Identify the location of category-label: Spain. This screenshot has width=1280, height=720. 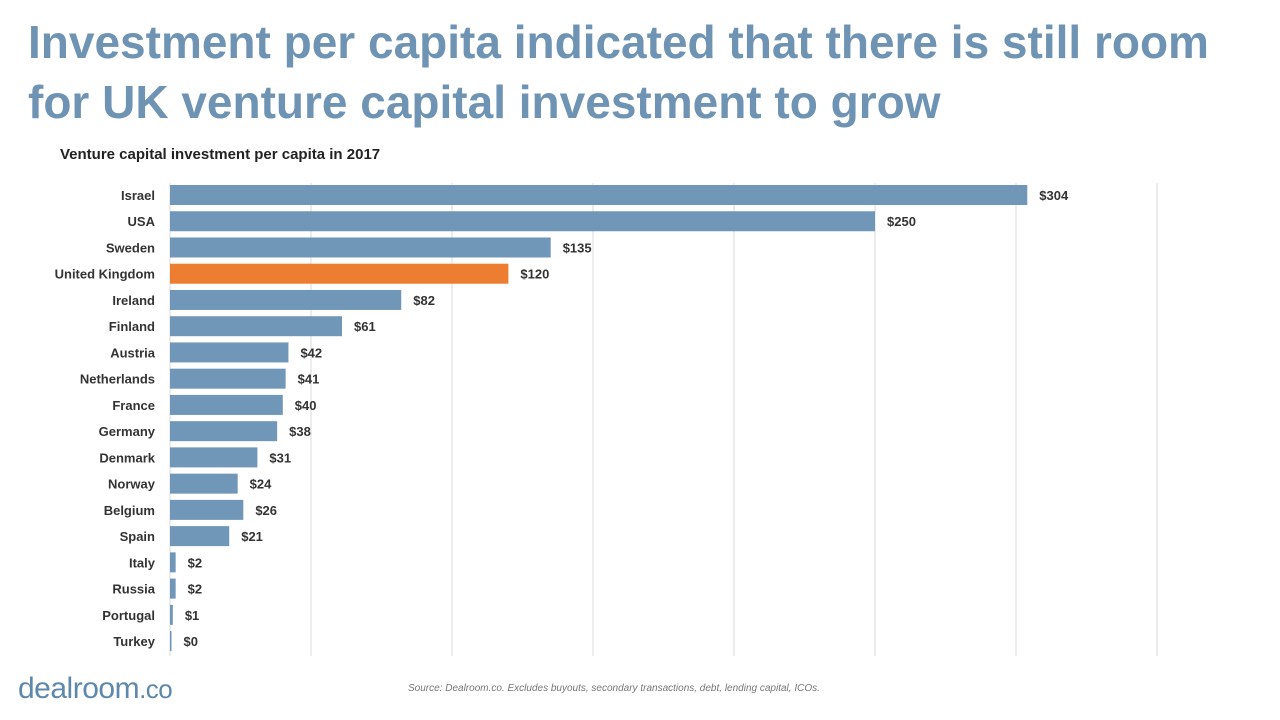
(137, 536).